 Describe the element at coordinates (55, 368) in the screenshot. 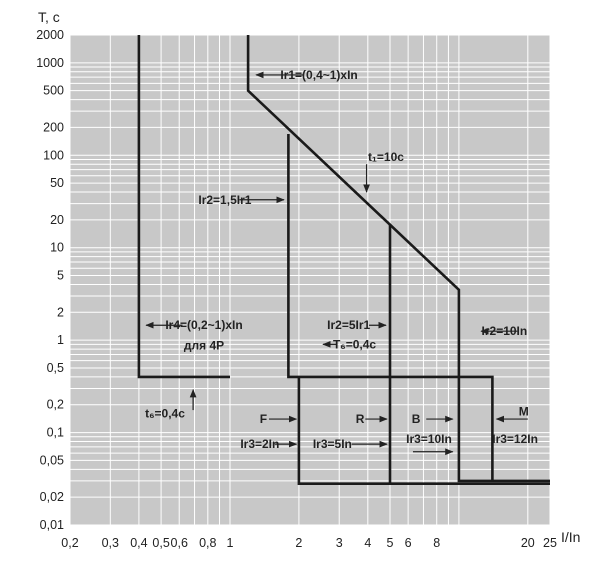

I see `y-tick-label: 0,5` at that location.